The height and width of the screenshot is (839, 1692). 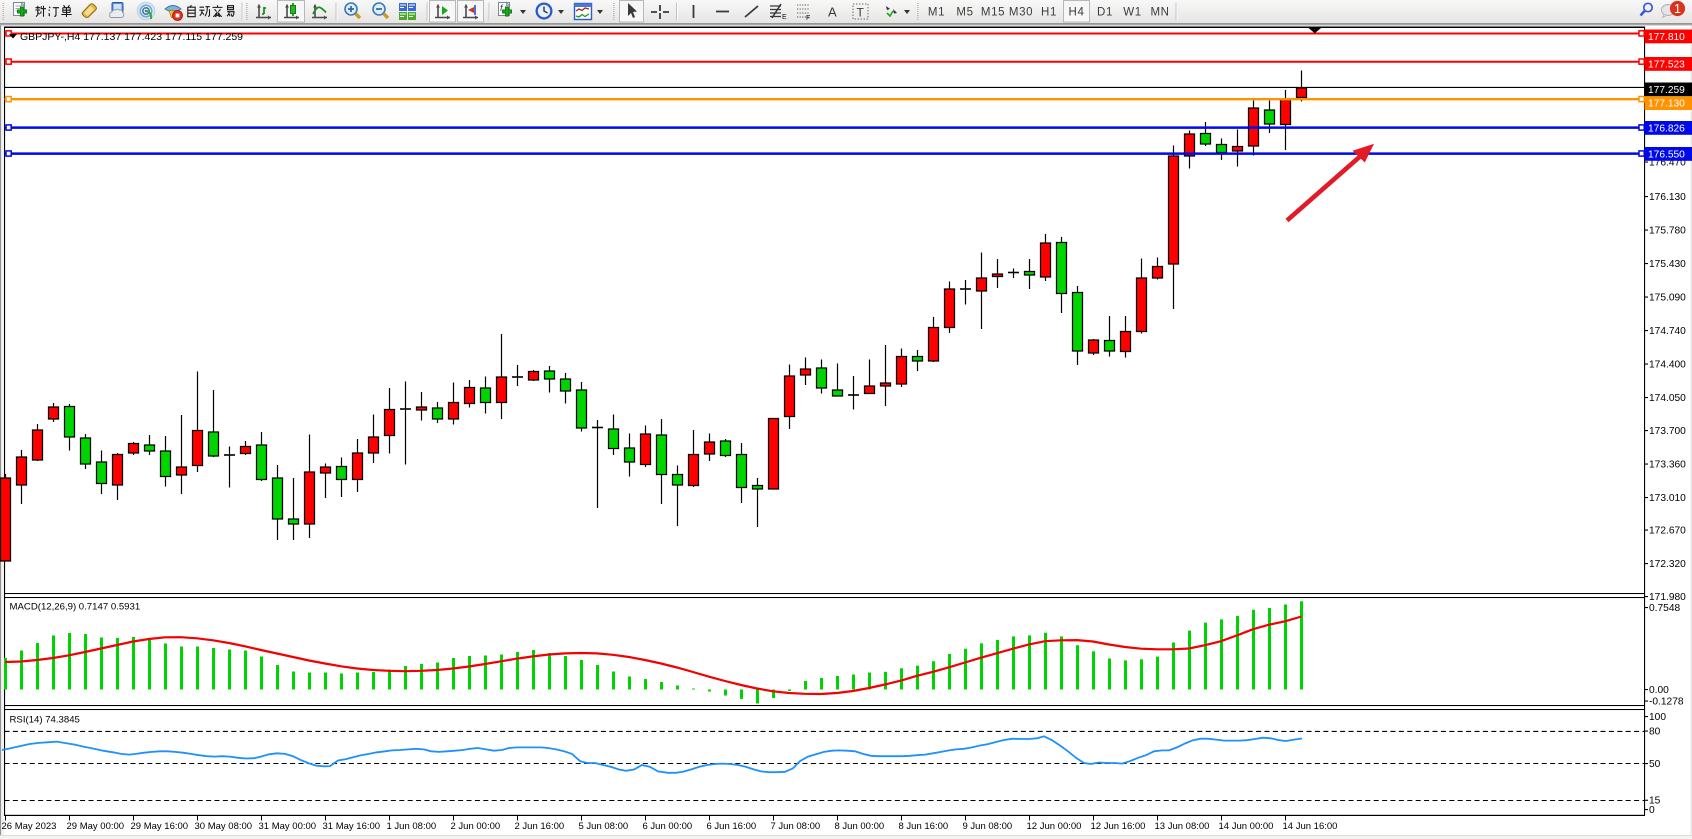 What do you see at coordinates (1246, 826) in the screenshot?
I see `svg-text: 14 Jun 00:00` at bounding box center [1246, 826].